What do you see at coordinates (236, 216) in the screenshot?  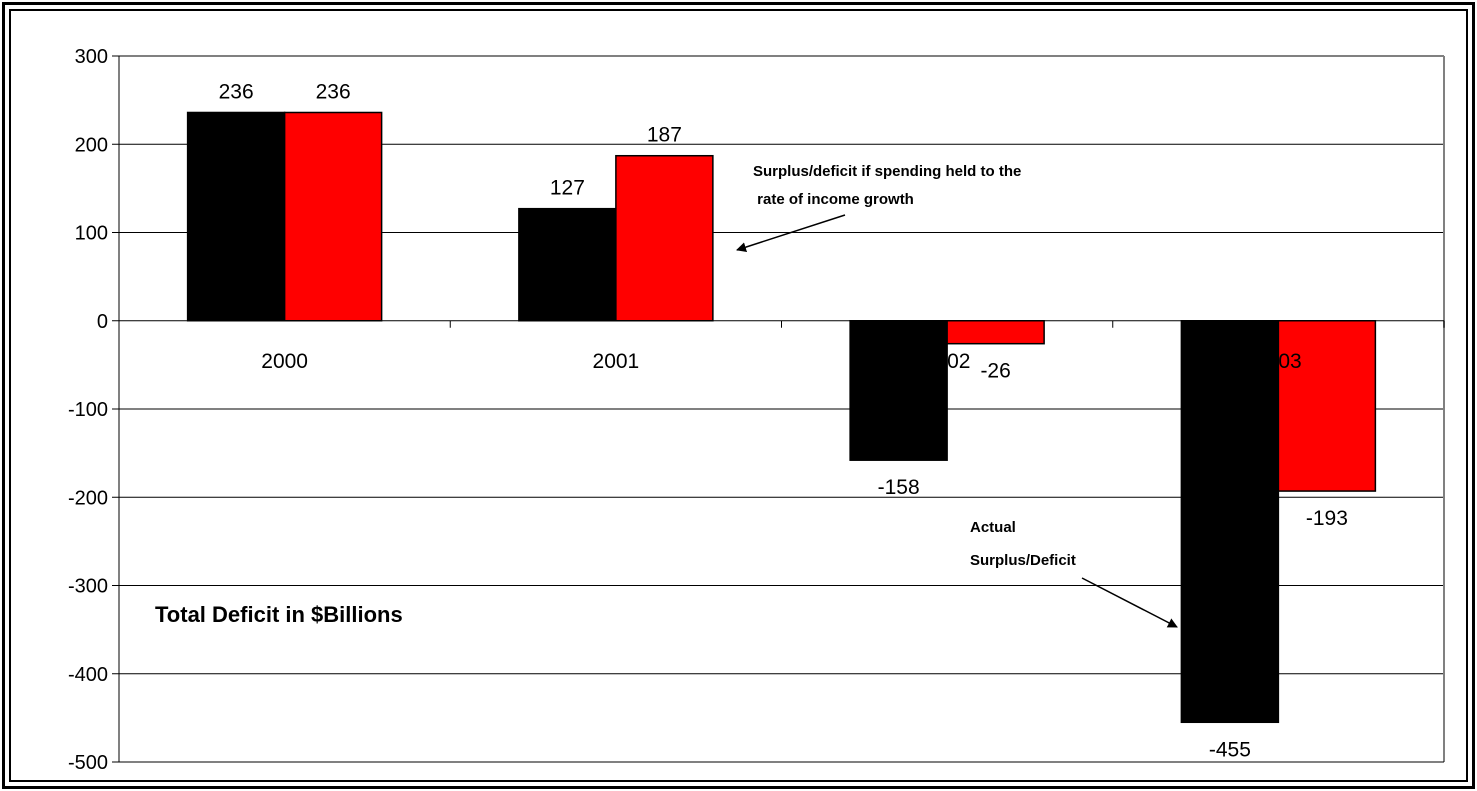 I see `bar-s0-2000` at bounding box center [236, 216].